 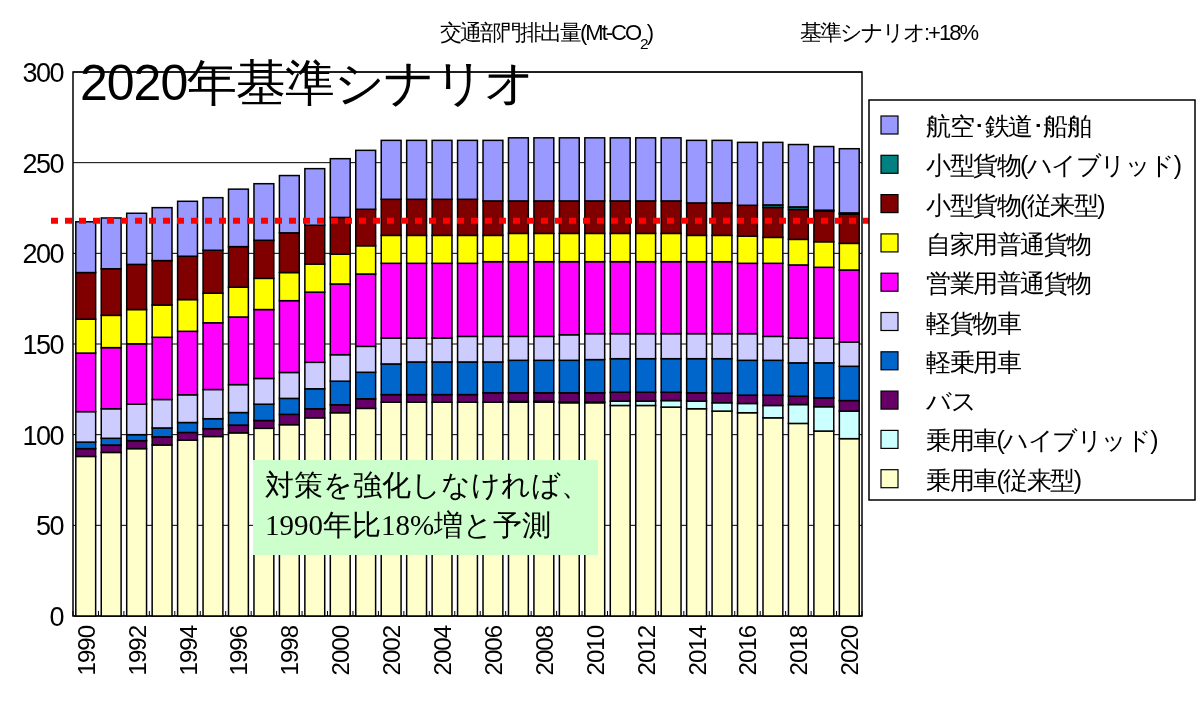 I want to click on x-tick-label: 2014, so click(x=697, y=650).